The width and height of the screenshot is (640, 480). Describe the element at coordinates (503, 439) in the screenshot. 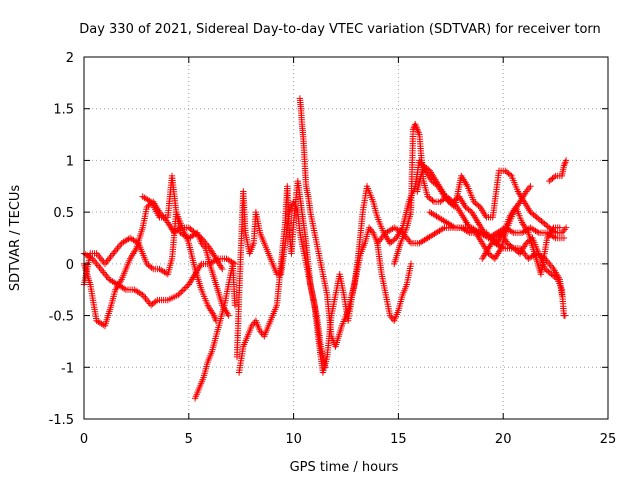

I see `x-tick-label: 20` at that location.